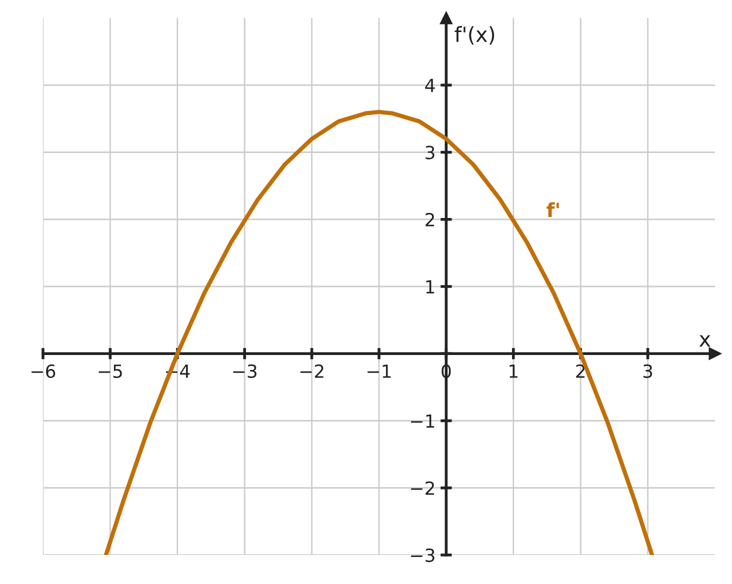 This screenshot has width=732, height=584. I want to click on series-label: f', so click(552, 210).